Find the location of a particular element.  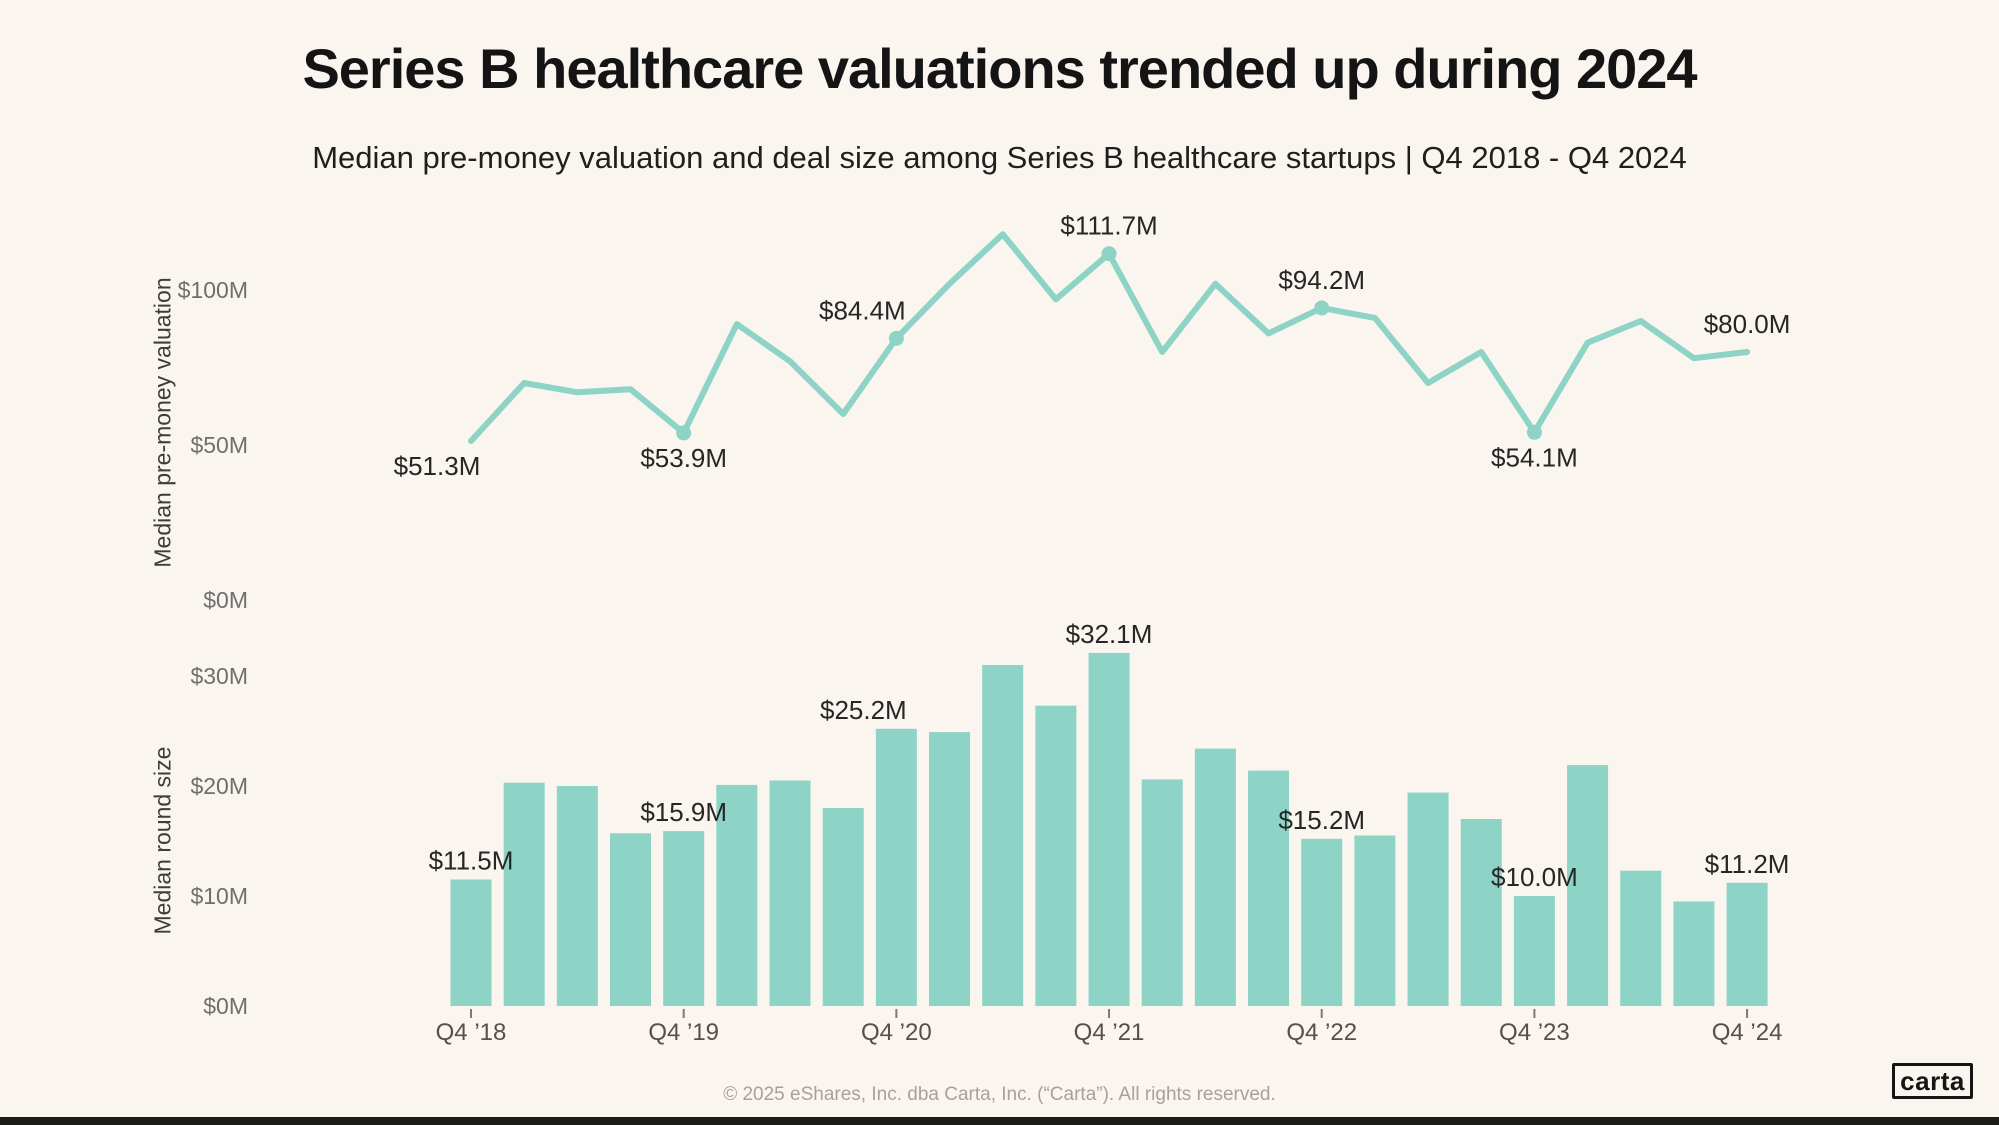

line-value-label: $84.4M is located at coordinates (862, 310).